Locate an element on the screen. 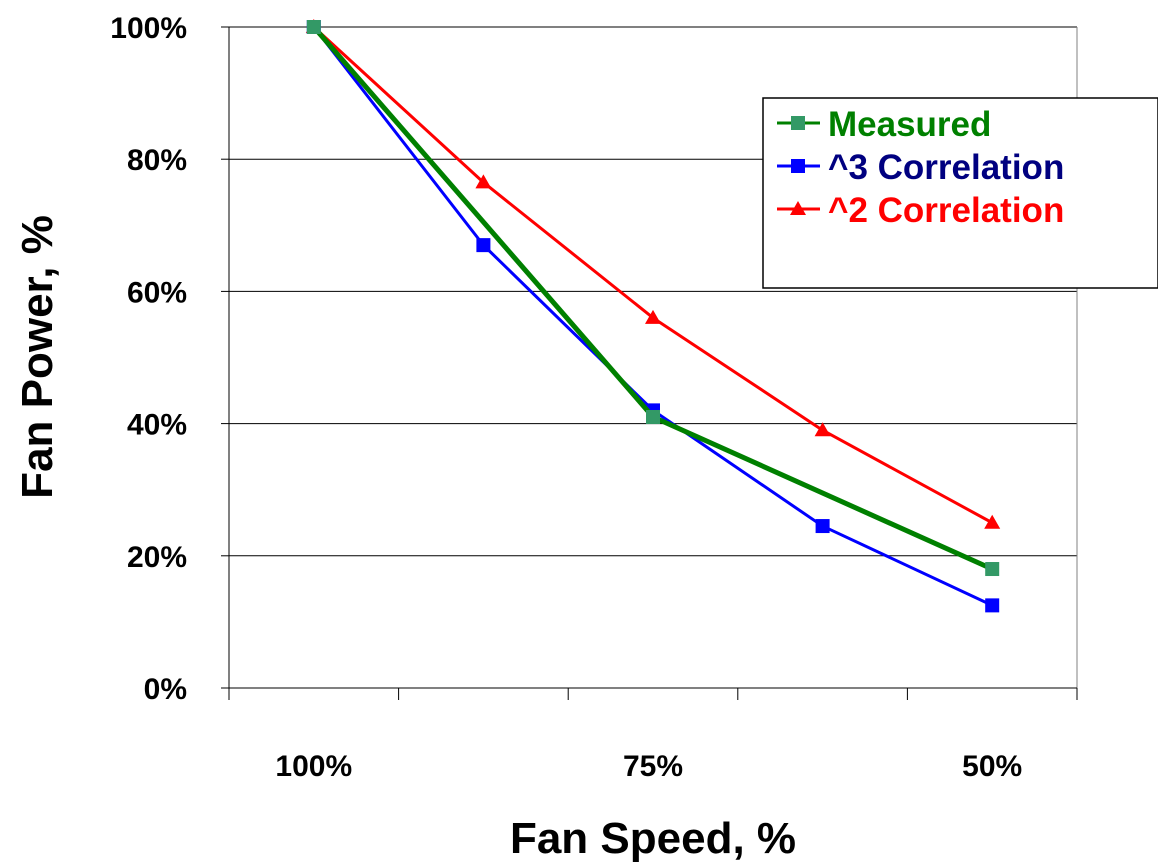  y-tick-label: 60% is located at coordinates (157, 292).